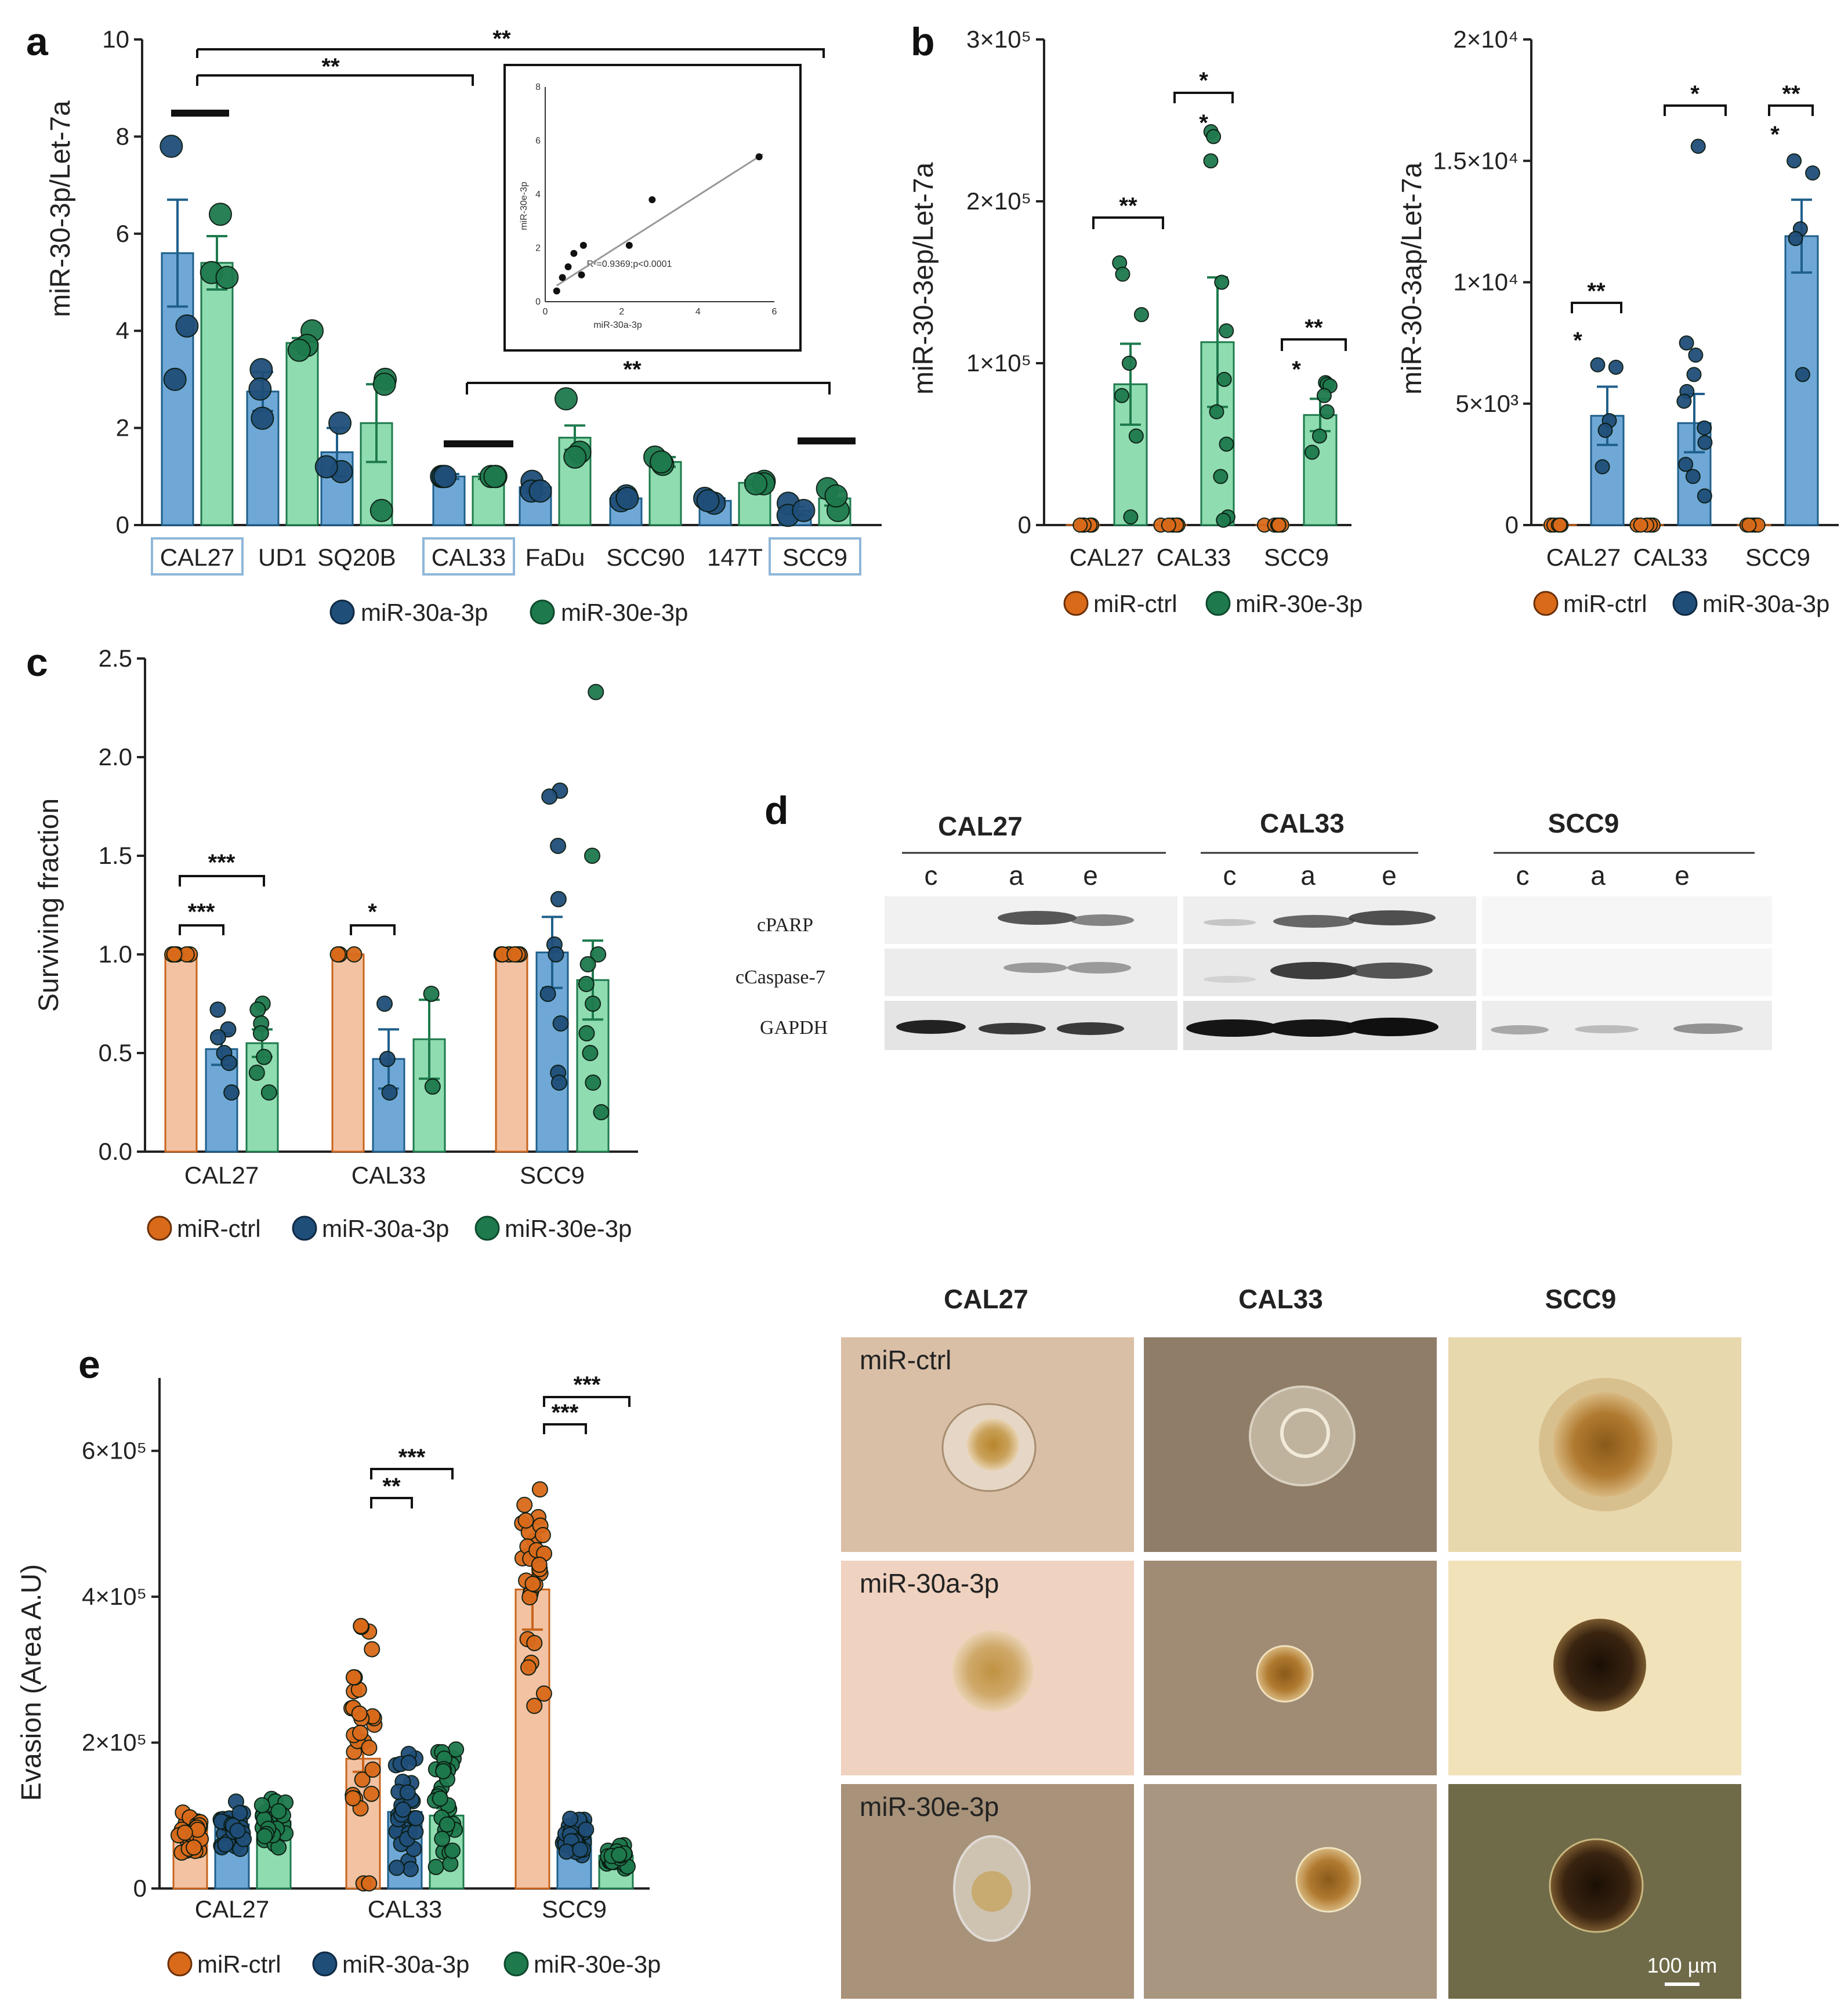  What do you see at coordinates (1389, 875) in the screenshot?
I see `lane-label: e` at bounding box center [1389, 875].